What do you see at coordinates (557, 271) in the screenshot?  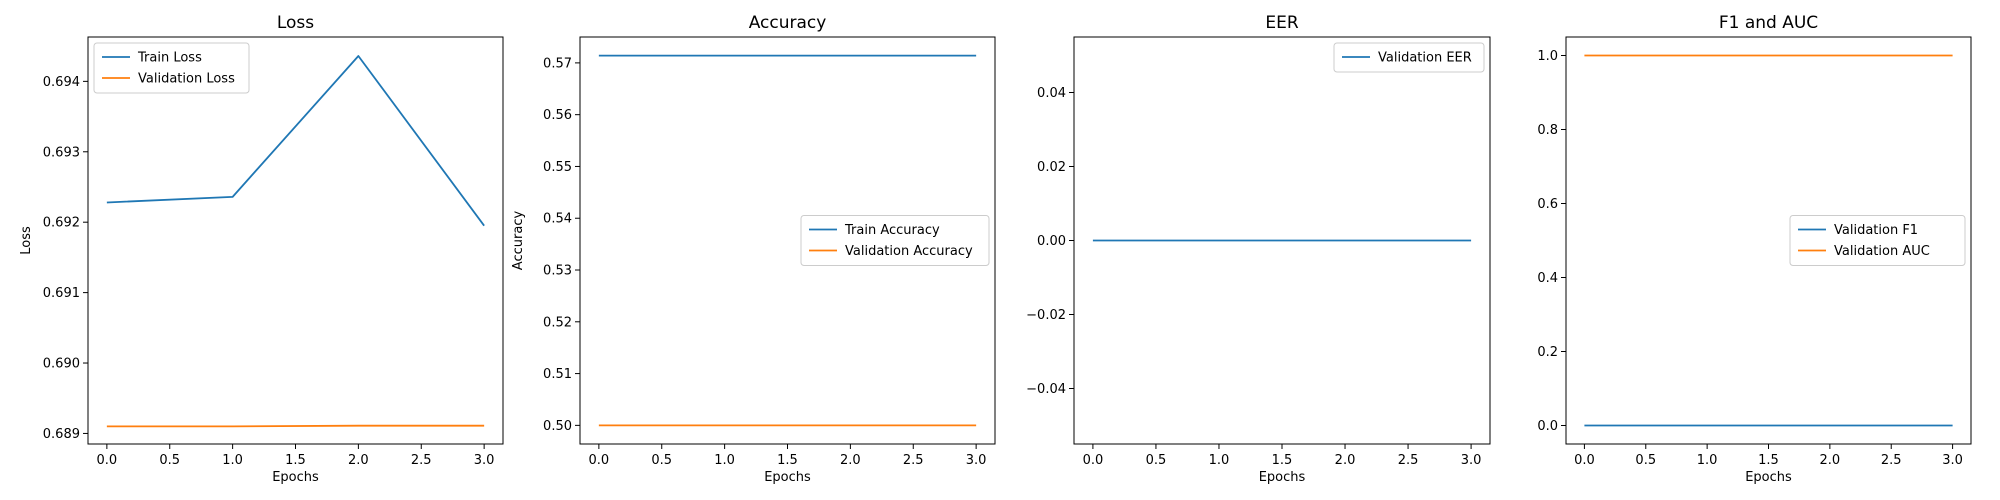 I see `y-tick-label: 0.53` at bounding box center [557, 271].